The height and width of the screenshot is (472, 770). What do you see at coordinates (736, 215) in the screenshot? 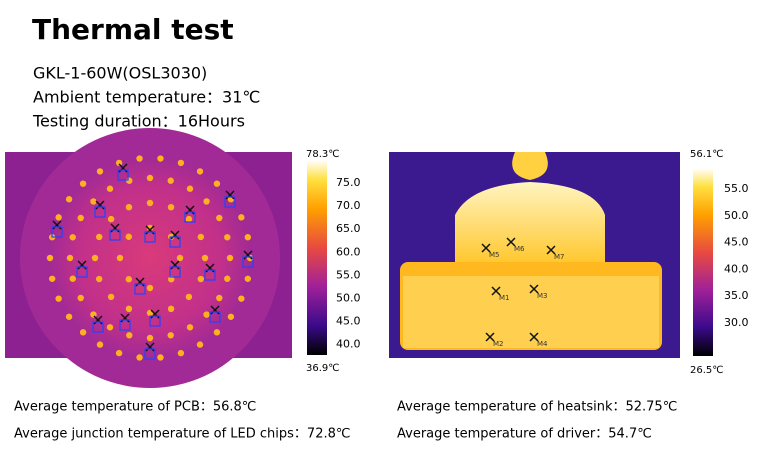
I see `scale-tick-label: 50.0` at bounding box center [736, 215].